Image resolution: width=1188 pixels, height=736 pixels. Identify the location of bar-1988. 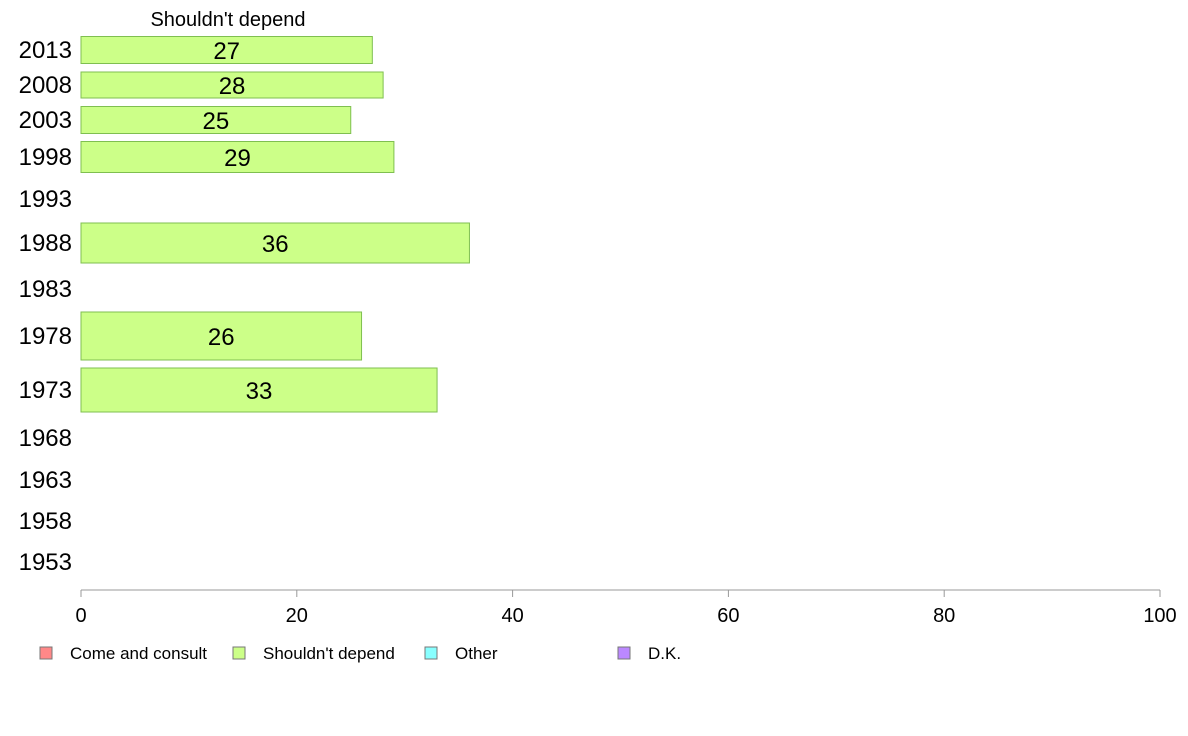
(275, 243).